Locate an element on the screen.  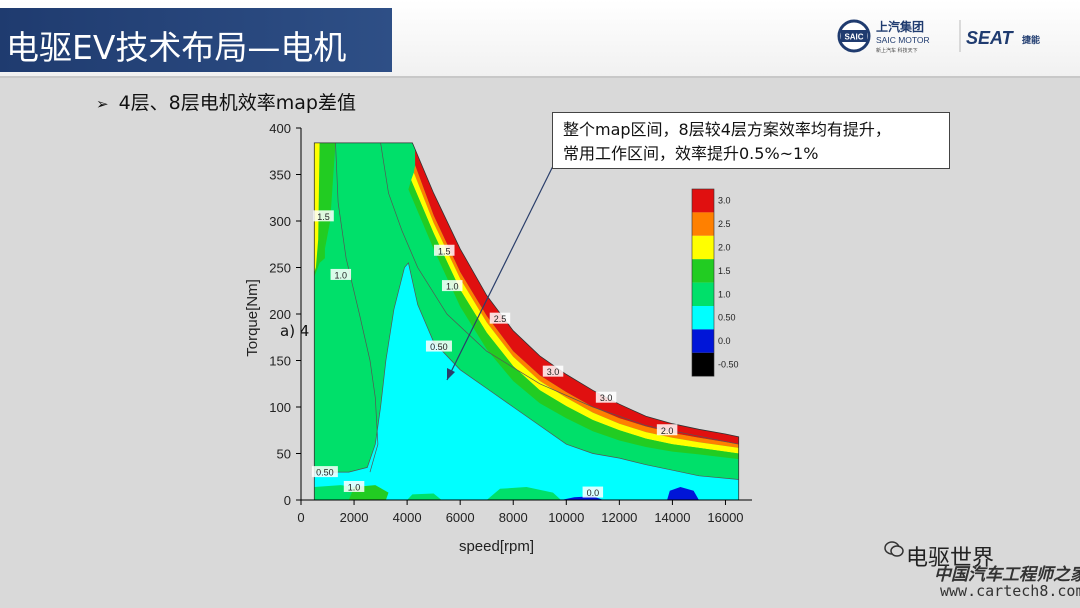
y-tick-label: 400 is located at coordinates (280, 128).